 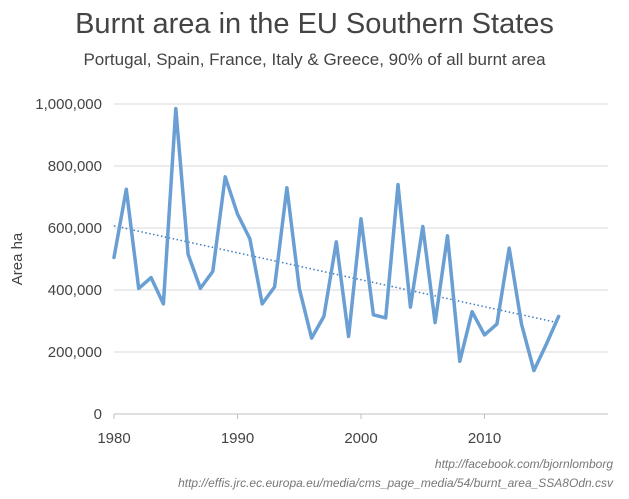 What do you see at coordinates (68, 104) in the screenshot?
I see `y-tick-label: 1,000,000` at bounding box center [68, 104].